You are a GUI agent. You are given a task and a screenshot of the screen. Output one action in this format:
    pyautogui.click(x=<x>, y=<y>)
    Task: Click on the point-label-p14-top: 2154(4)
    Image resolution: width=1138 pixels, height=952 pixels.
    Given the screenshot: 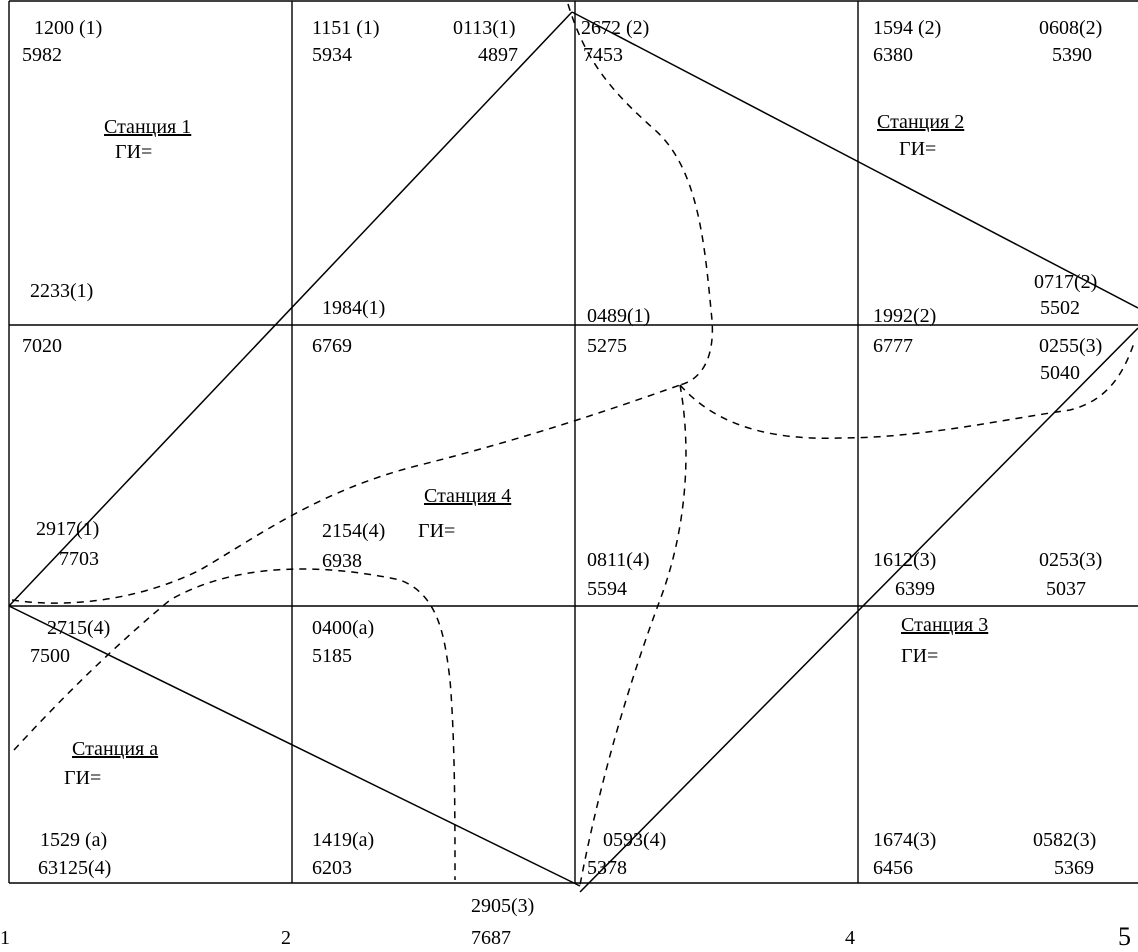 What is the action you would take?
    pyautogui.click(x=354, y=531)
    